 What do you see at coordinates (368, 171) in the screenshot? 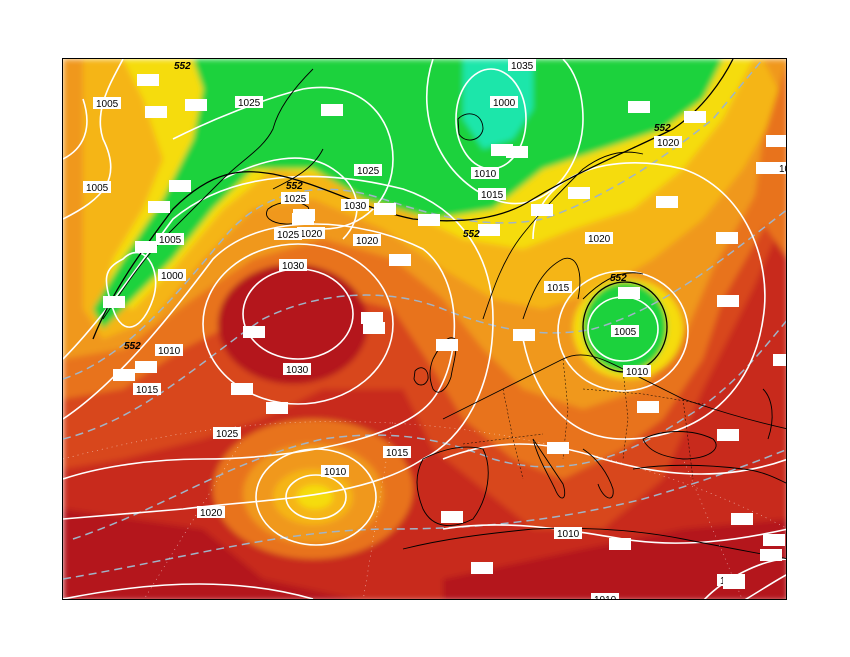
I see `svg-text: 1025` at bounding box center [368, 171].